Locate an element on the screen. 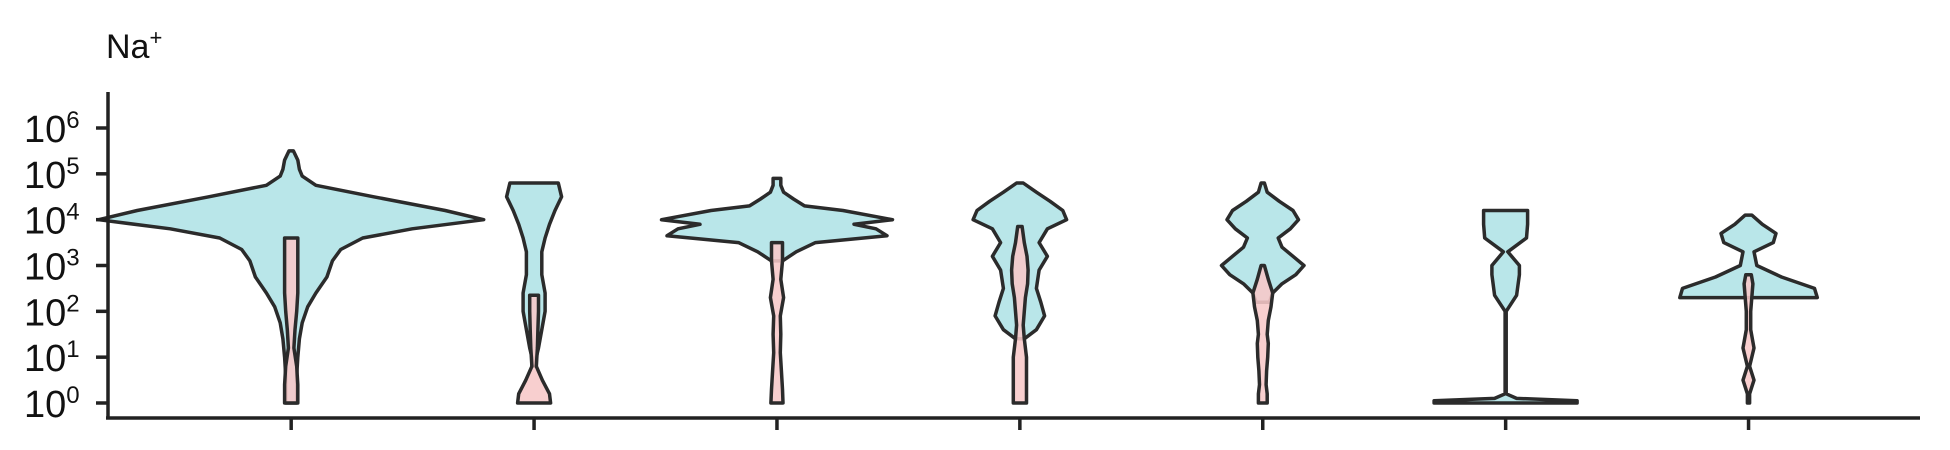 Image resolution: width=1950 pixels, height=450 pixels. y-tick-label: 10² is located at coordinates (52, 312).